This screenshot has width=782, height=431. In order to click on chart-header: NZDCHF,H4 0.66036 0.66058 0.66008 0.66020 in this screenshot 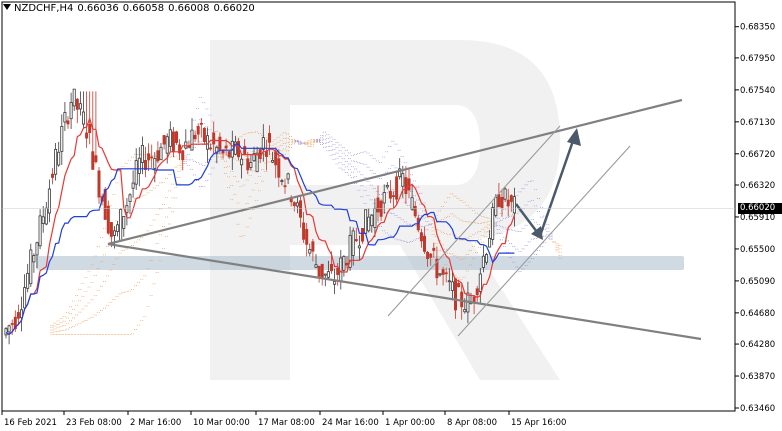, I will do `click(131, 8)`.